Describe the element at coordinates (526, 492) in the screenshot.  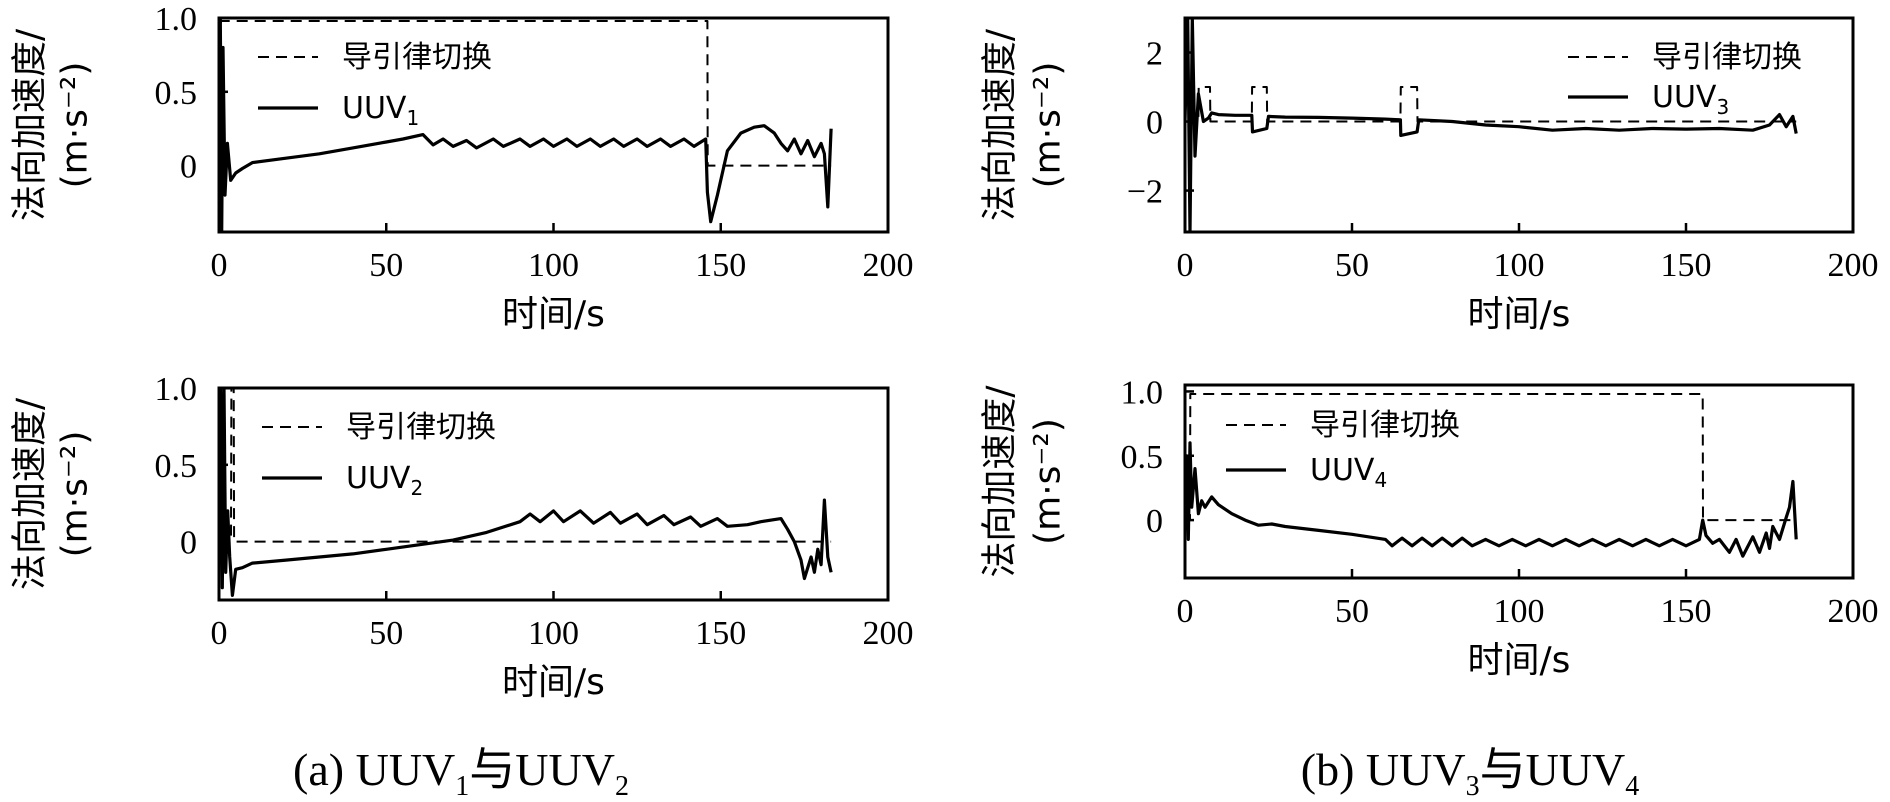
I see `uuv-line-uuv2` at that location.